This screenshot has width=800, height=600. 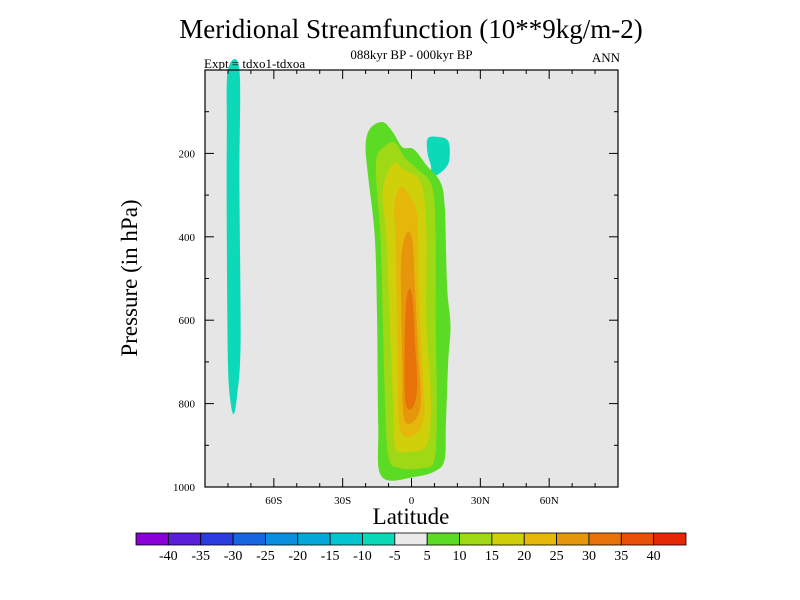 I want to click on colorbar-label: -15, so click(x=330, y=556).